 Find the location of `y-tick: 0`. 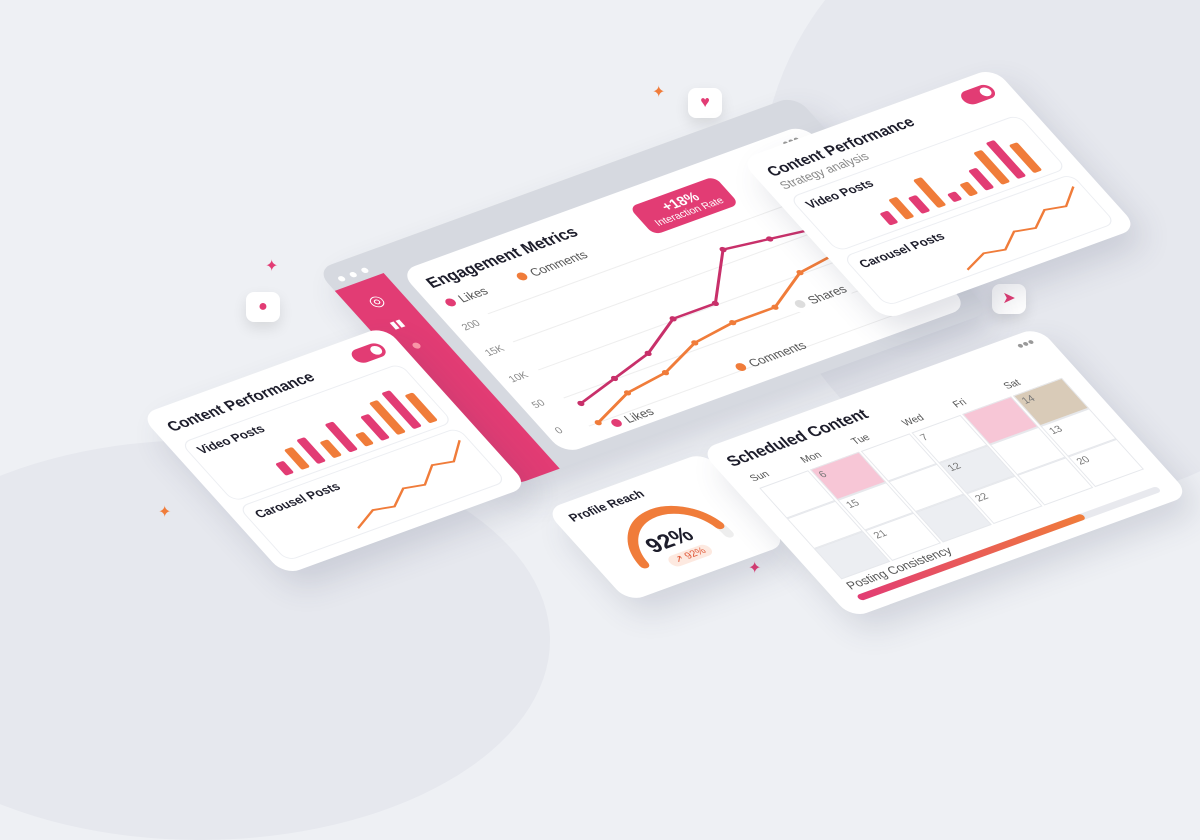

y-tick: 0 is located at coordinates (559, 431).